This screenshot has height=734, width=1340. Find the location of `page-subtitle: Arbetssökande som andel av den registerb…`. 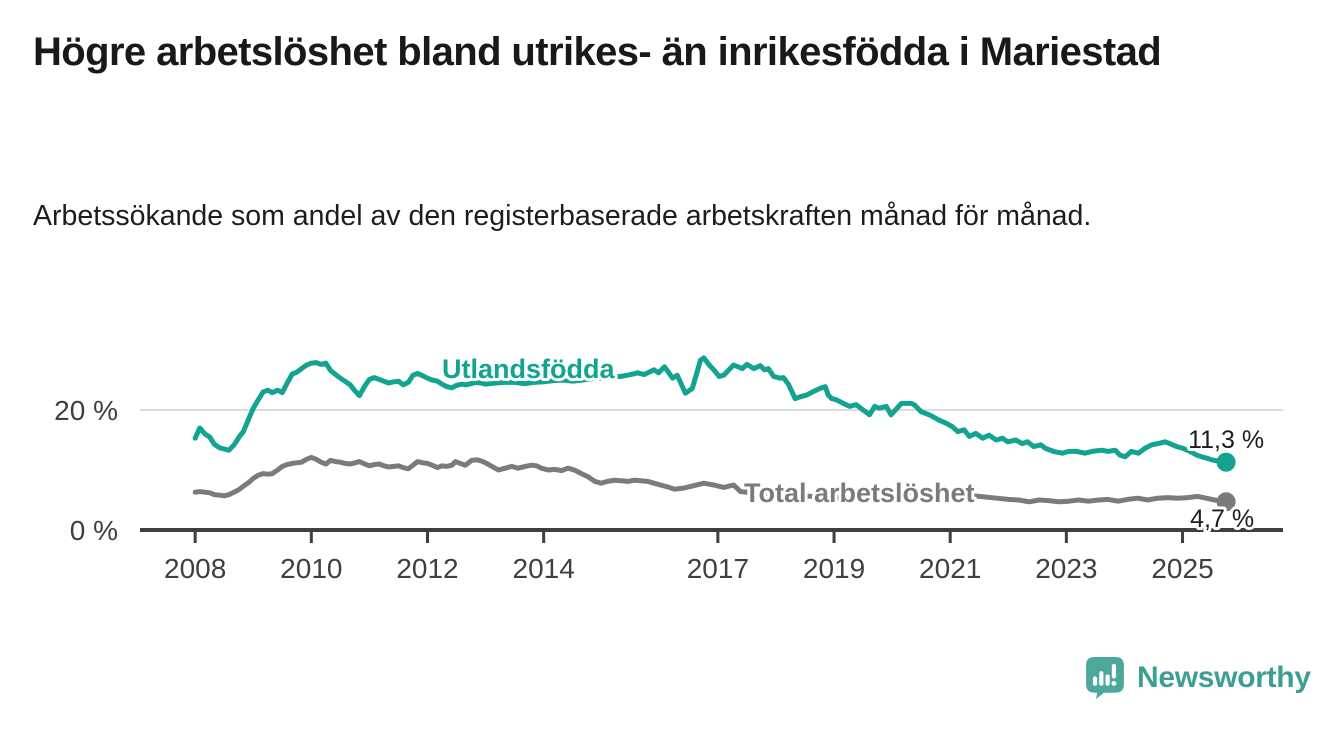

page-subtitle: Arbetssökande som andel av den registerb… is located at coordinates (562, 216).